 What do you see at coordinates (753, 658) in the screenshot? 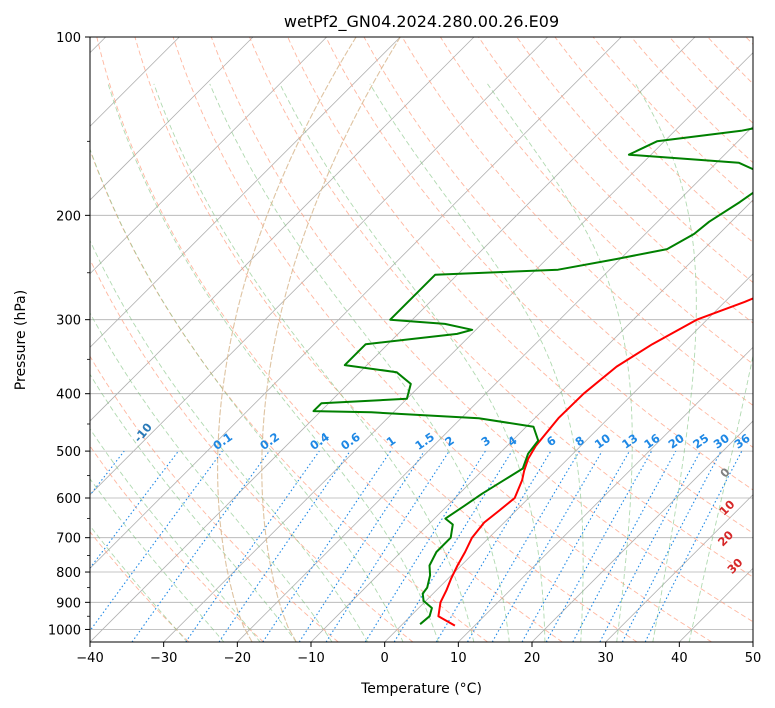
I see `x-tick-label: 50` at bounding box center [753, 658].